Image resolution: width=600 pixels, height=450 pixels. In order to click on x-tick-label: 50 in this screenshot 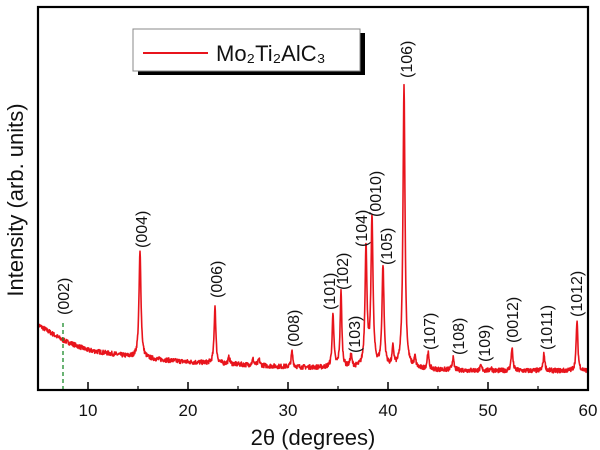, I will do `click(488, 410)`.